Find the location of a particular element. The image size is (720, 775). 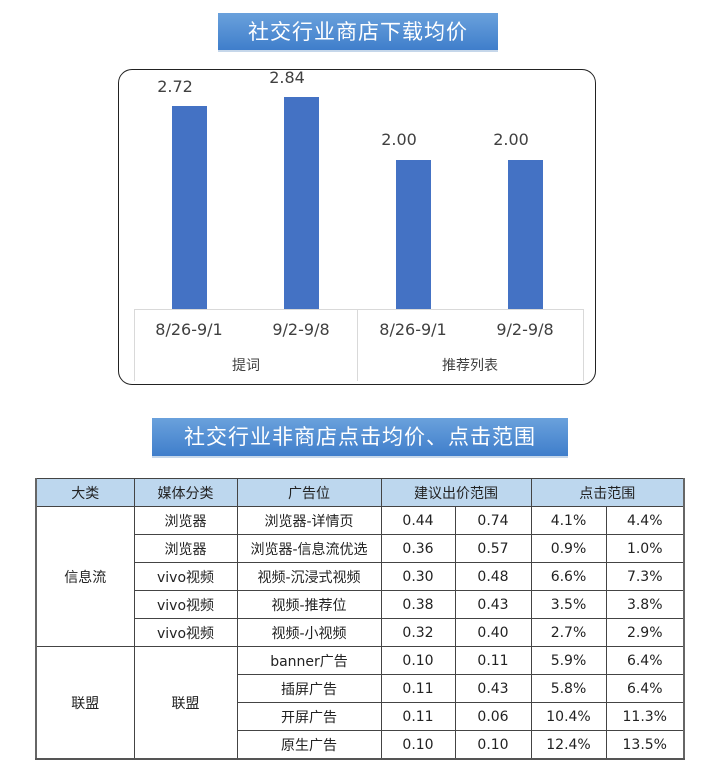

bid-max-cell: 0.74 is located at coordinates (493, 520).